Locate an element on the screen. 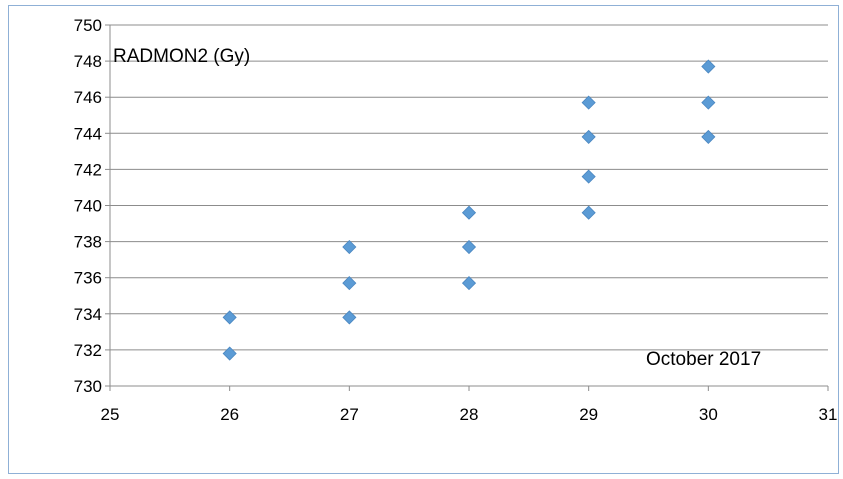 Image resolution: width=843 pixels, height=479 pixels. x-tick-label: 25 is located at coordinates (110, 414).